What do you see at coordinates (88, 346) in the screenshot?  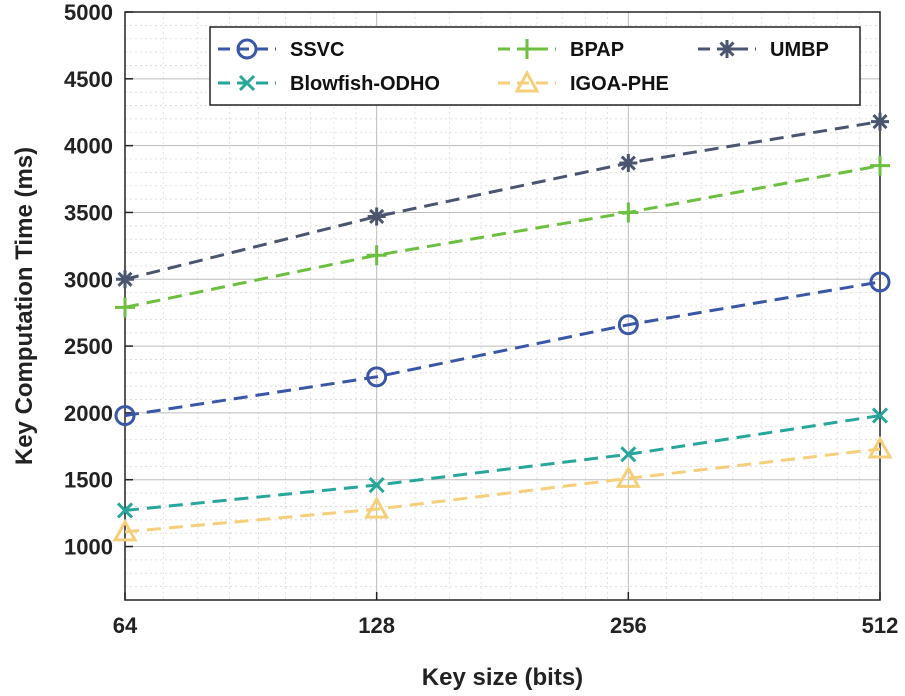 I see `y-tick-label: 2500` at bounding box center [88, 346].